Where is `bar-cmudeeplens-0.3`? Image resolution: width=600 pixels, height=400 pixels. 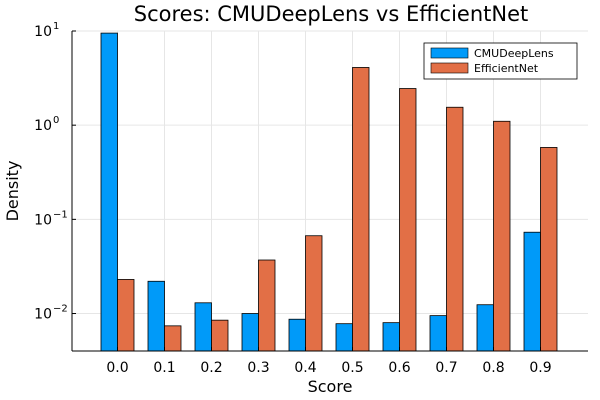
bar-cmudeeplens-0.3 is located at coordinates (250, 332).